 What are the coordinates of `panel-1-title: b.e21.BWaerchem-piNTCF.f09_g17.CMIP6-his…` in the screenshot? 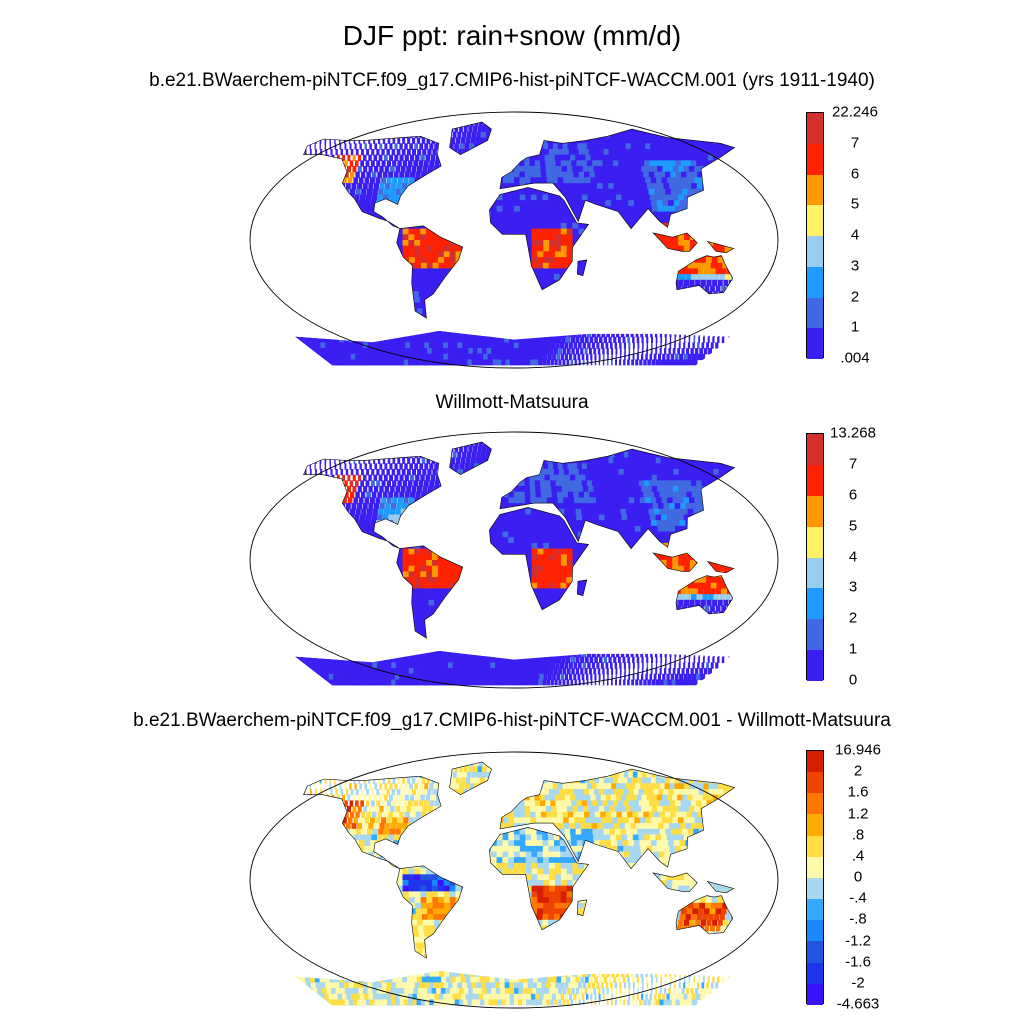 It's located at (512, 80).